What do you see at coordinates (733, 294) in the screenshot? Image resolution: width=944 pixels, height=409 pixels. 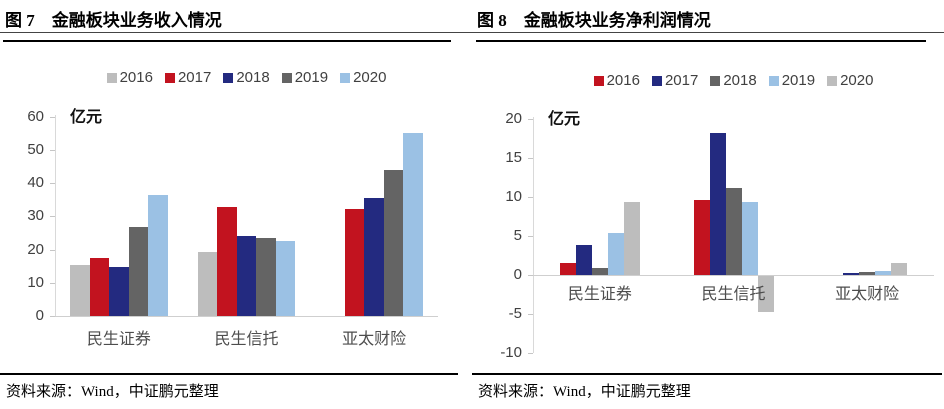 I see `category-label: 民生信托` at bounding box center [733, 294].